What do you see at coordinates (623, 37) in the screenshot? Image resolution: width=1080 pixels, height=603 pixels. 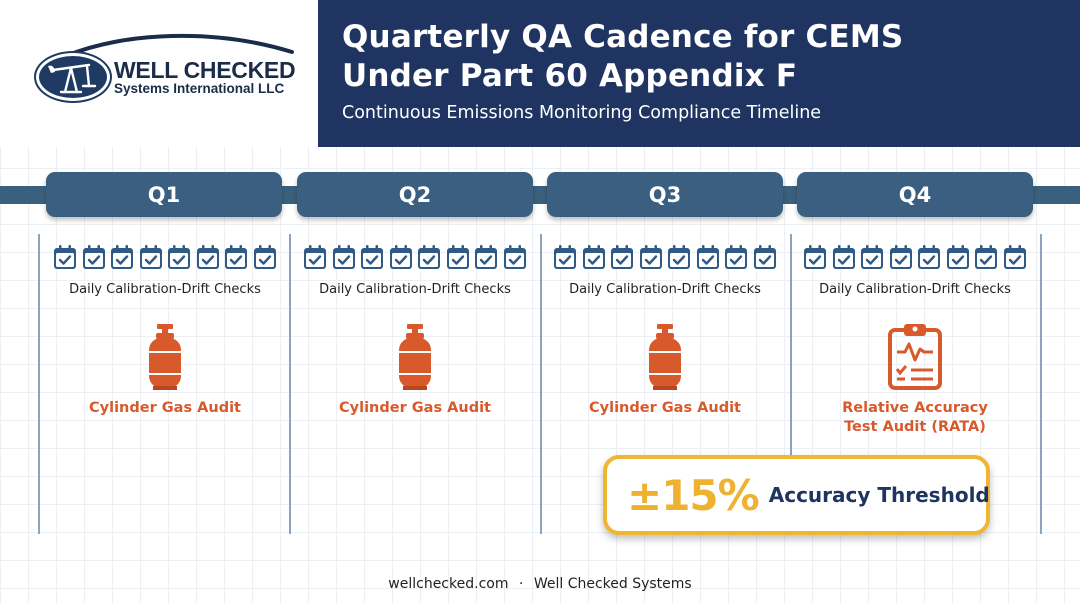 I see `title-line-1: Quarterly QA Cadence for CEMS` at bounding box center [623, 37].